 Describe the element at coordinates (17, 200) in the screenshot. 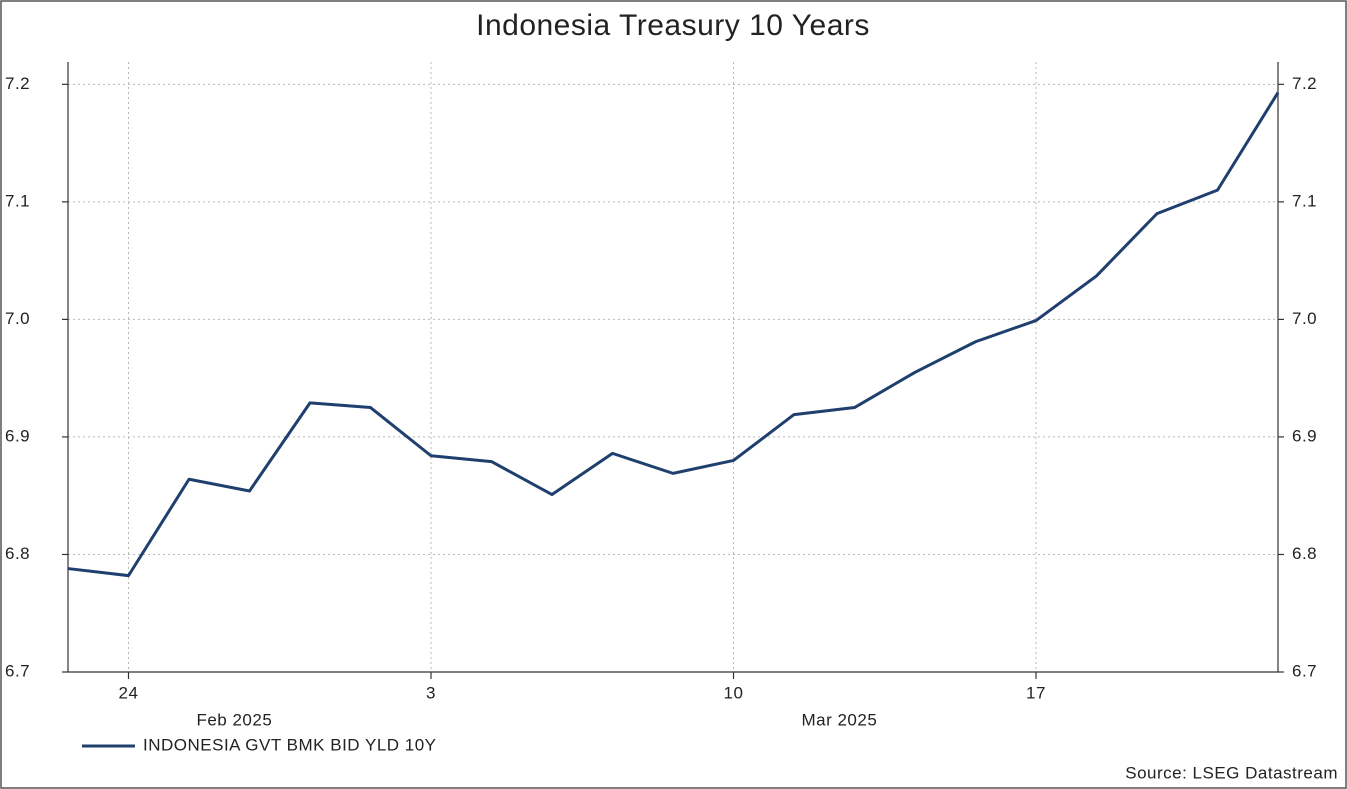

I see `y-tick-label: 7.1` at that location.